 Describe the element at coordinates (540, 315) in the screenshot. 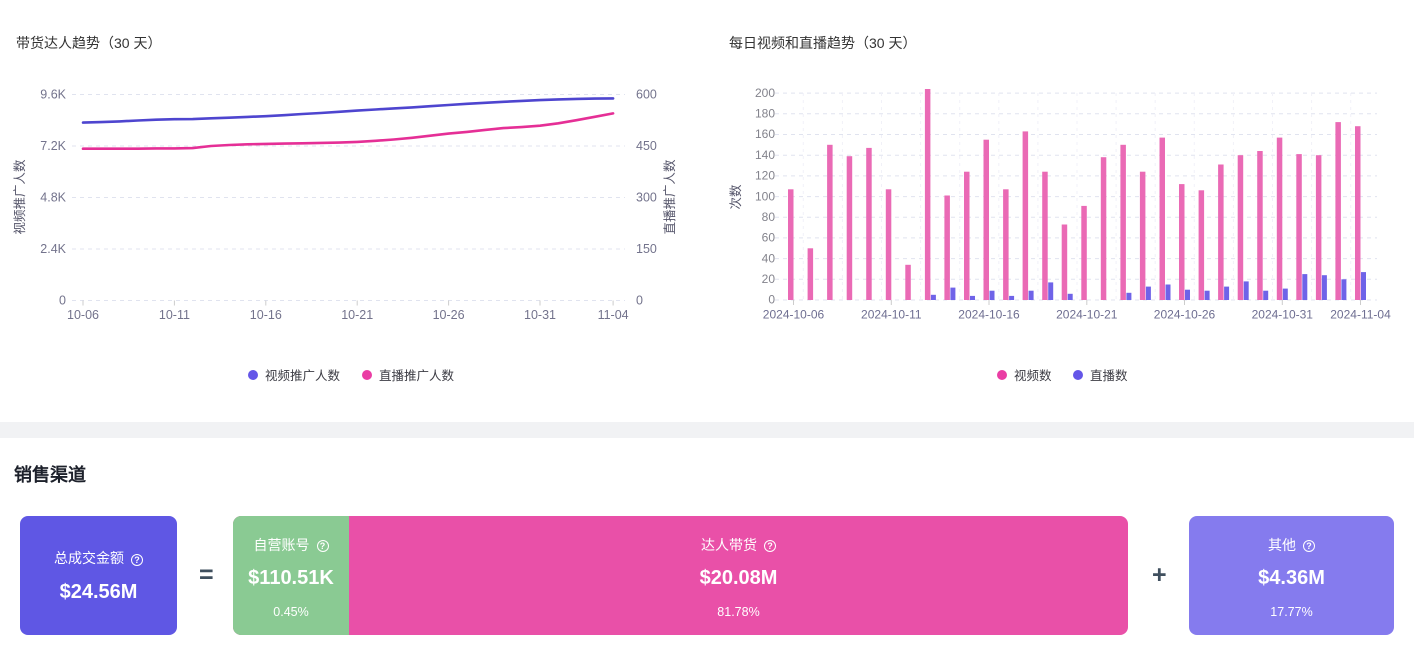

I see `svg-text: 10-31` at that location.